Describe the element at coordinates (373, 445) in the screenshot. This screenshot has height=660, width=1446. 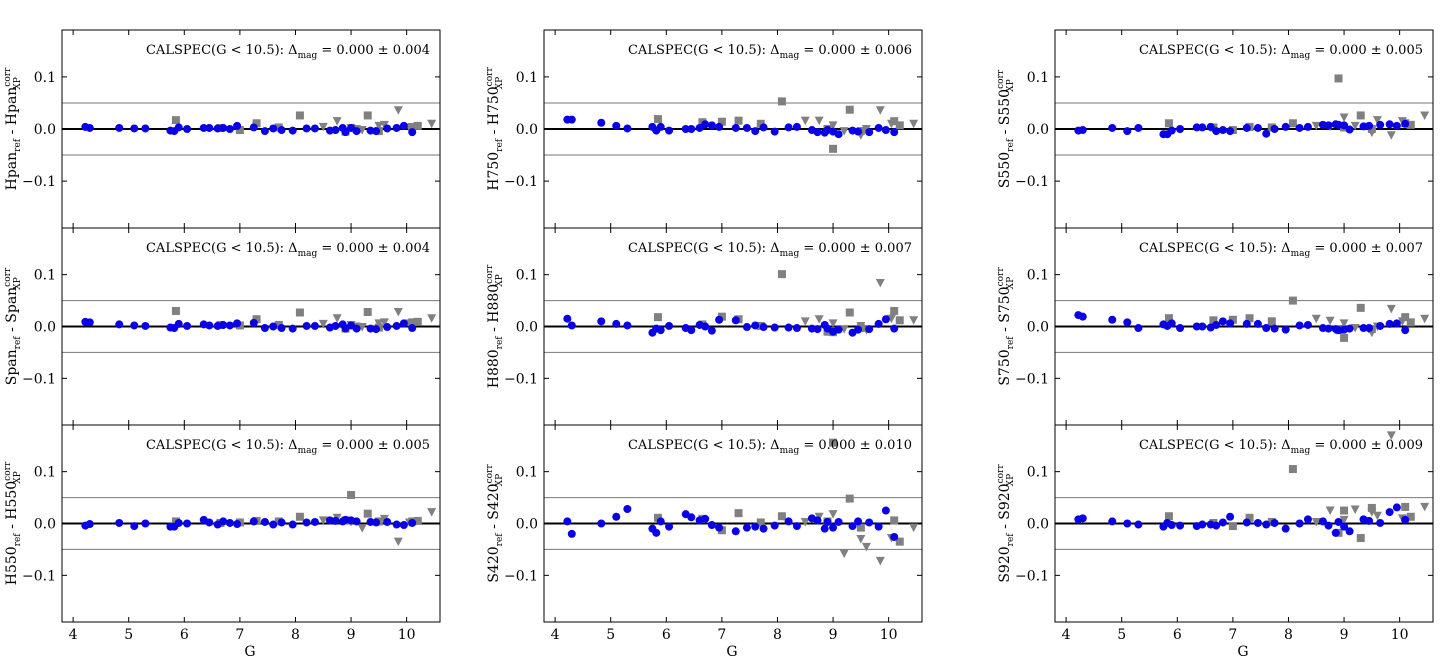
I see `annotation-suffix: = 0.000 ± 0.005` at that location.